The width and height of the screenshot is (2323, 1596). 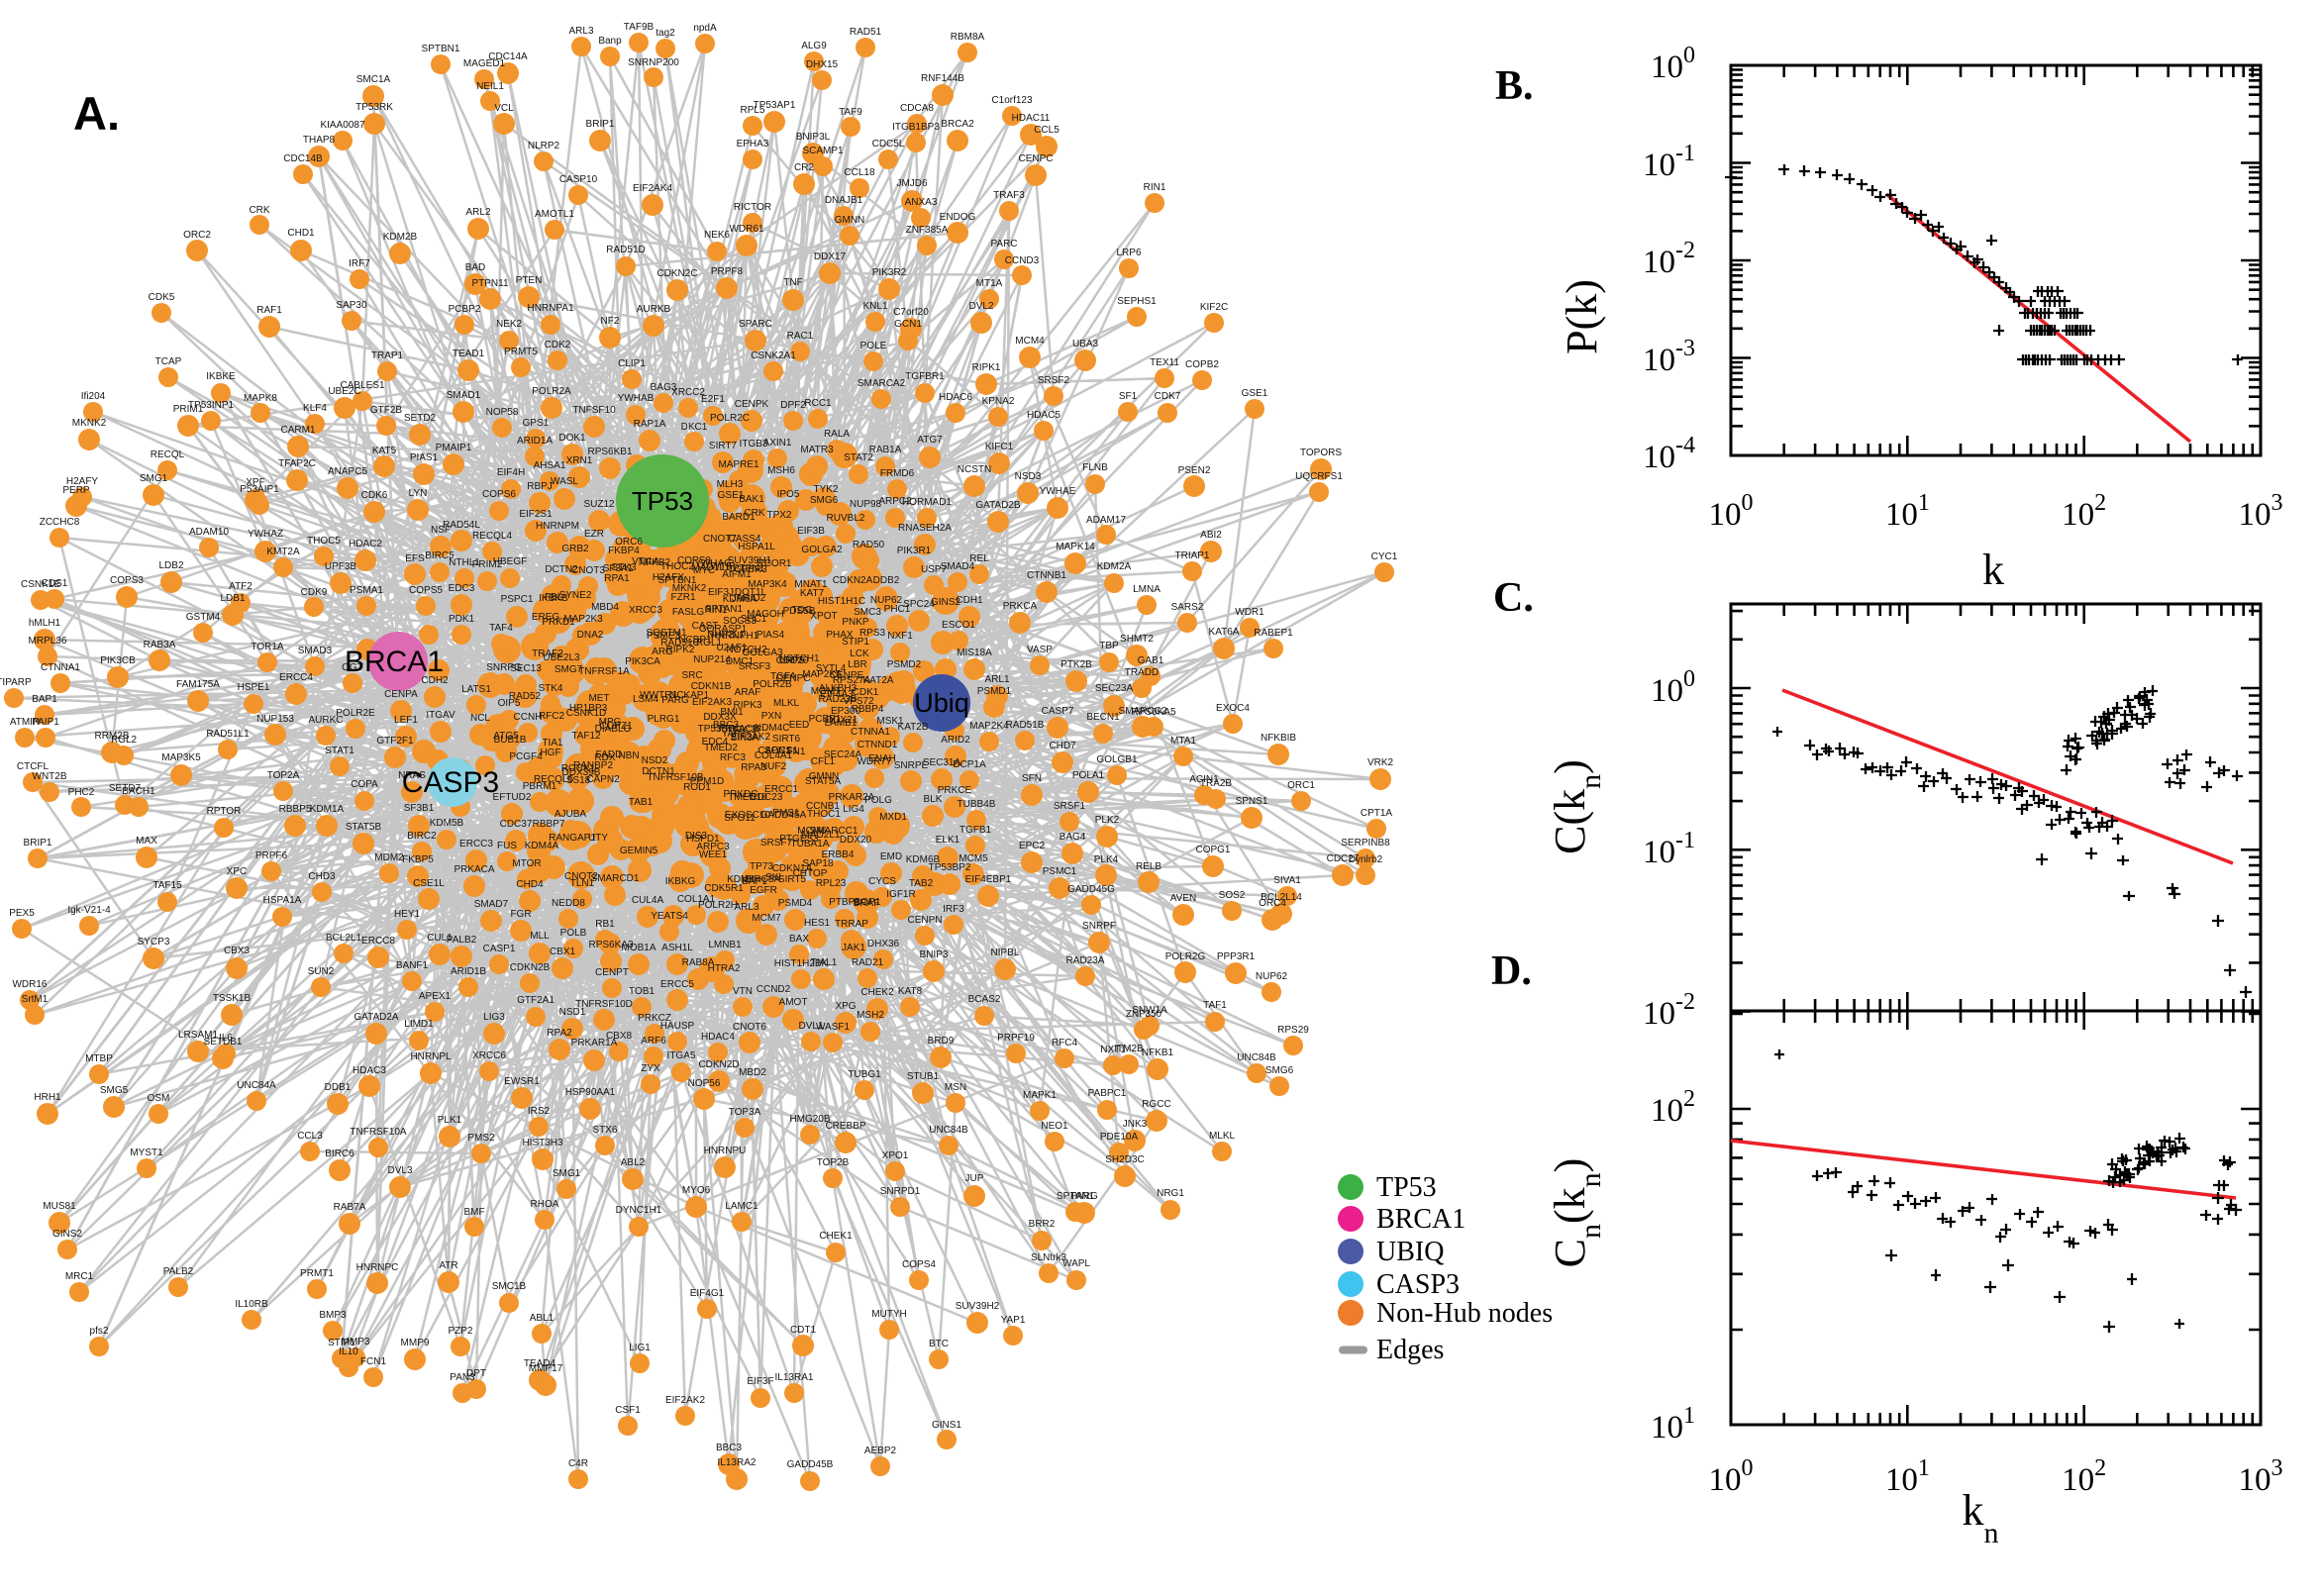 What do you see at coordinates (583, 619) in the screenshot?
I see `svg-text: MAP2K3` at bounding box center [583, 619].